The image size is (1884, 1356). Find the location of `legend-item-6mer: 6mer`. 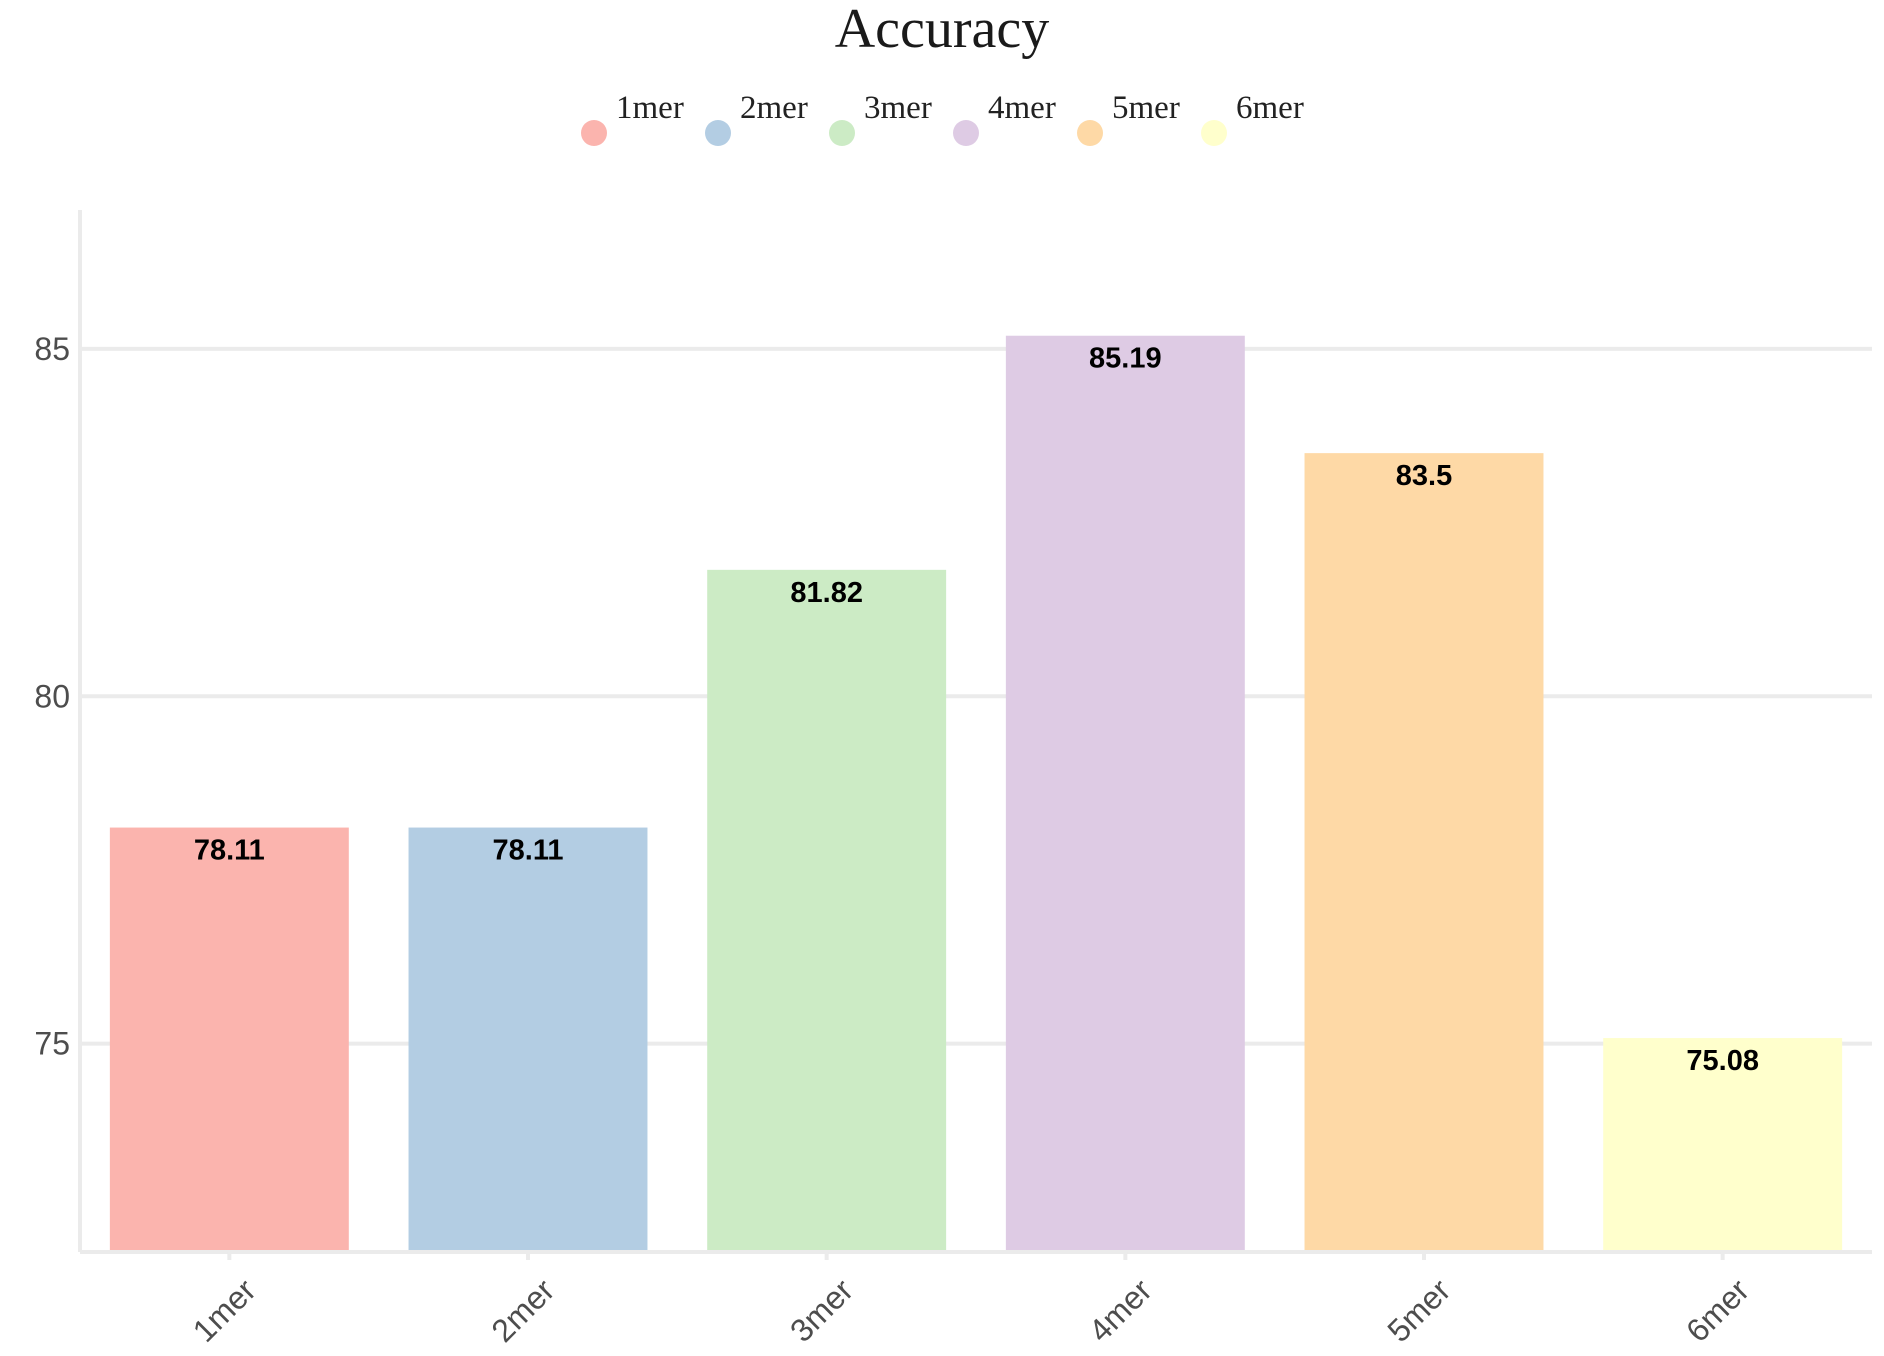

legend-item-6mer: 6mer is located at coordinates (1252, 118).